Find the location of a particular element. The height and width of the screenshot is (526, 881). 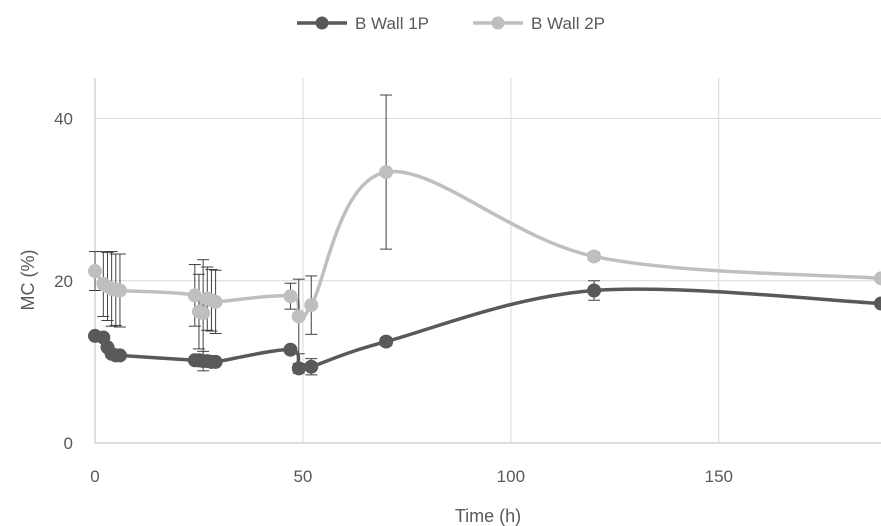

legend-item-1: B Wall 1P is located at coordinates (363, 23).